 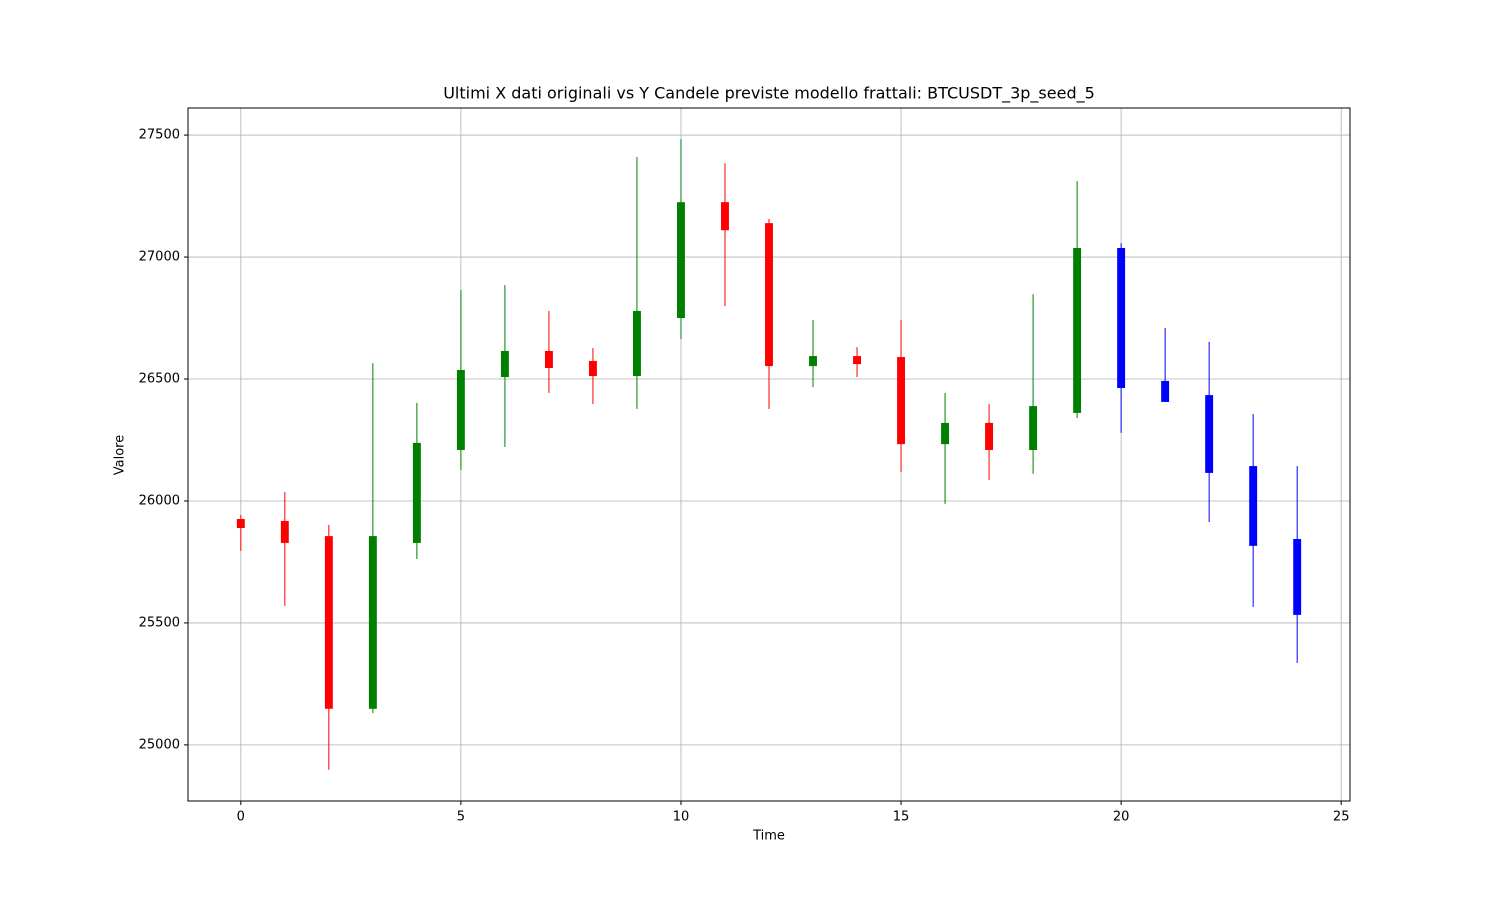 I want to click on x-tick-label: 20, so click(x=1121, y=817).